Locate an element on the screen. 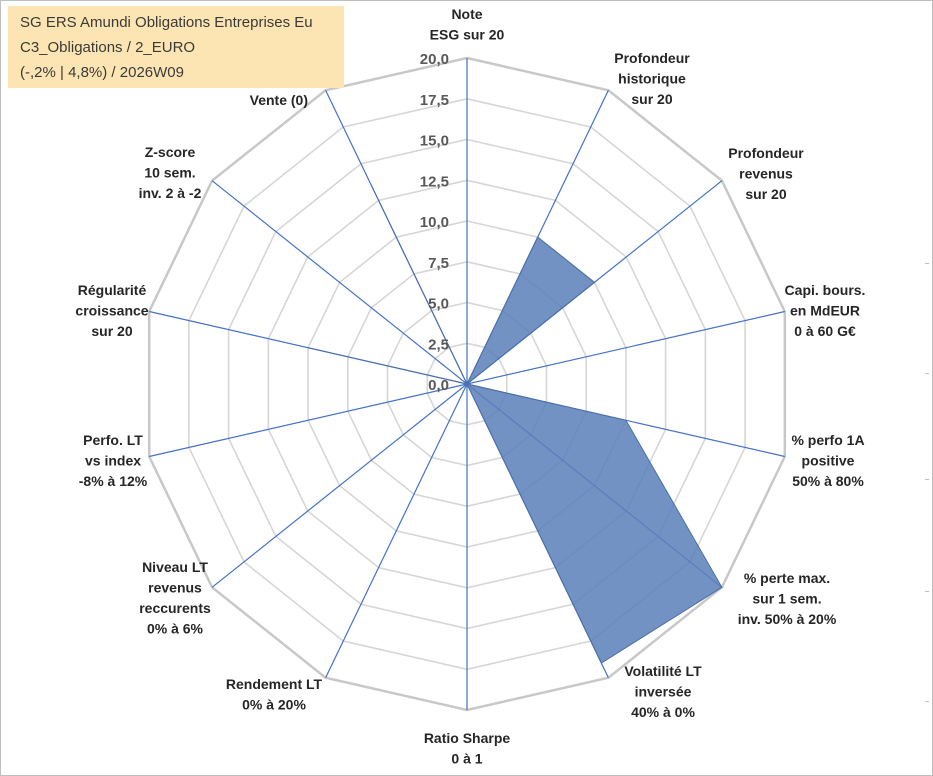 The width and height of the screenshot is (933, 776). axis-label: Rendement LT 0% à 20% is located at coordinates (274, 694).